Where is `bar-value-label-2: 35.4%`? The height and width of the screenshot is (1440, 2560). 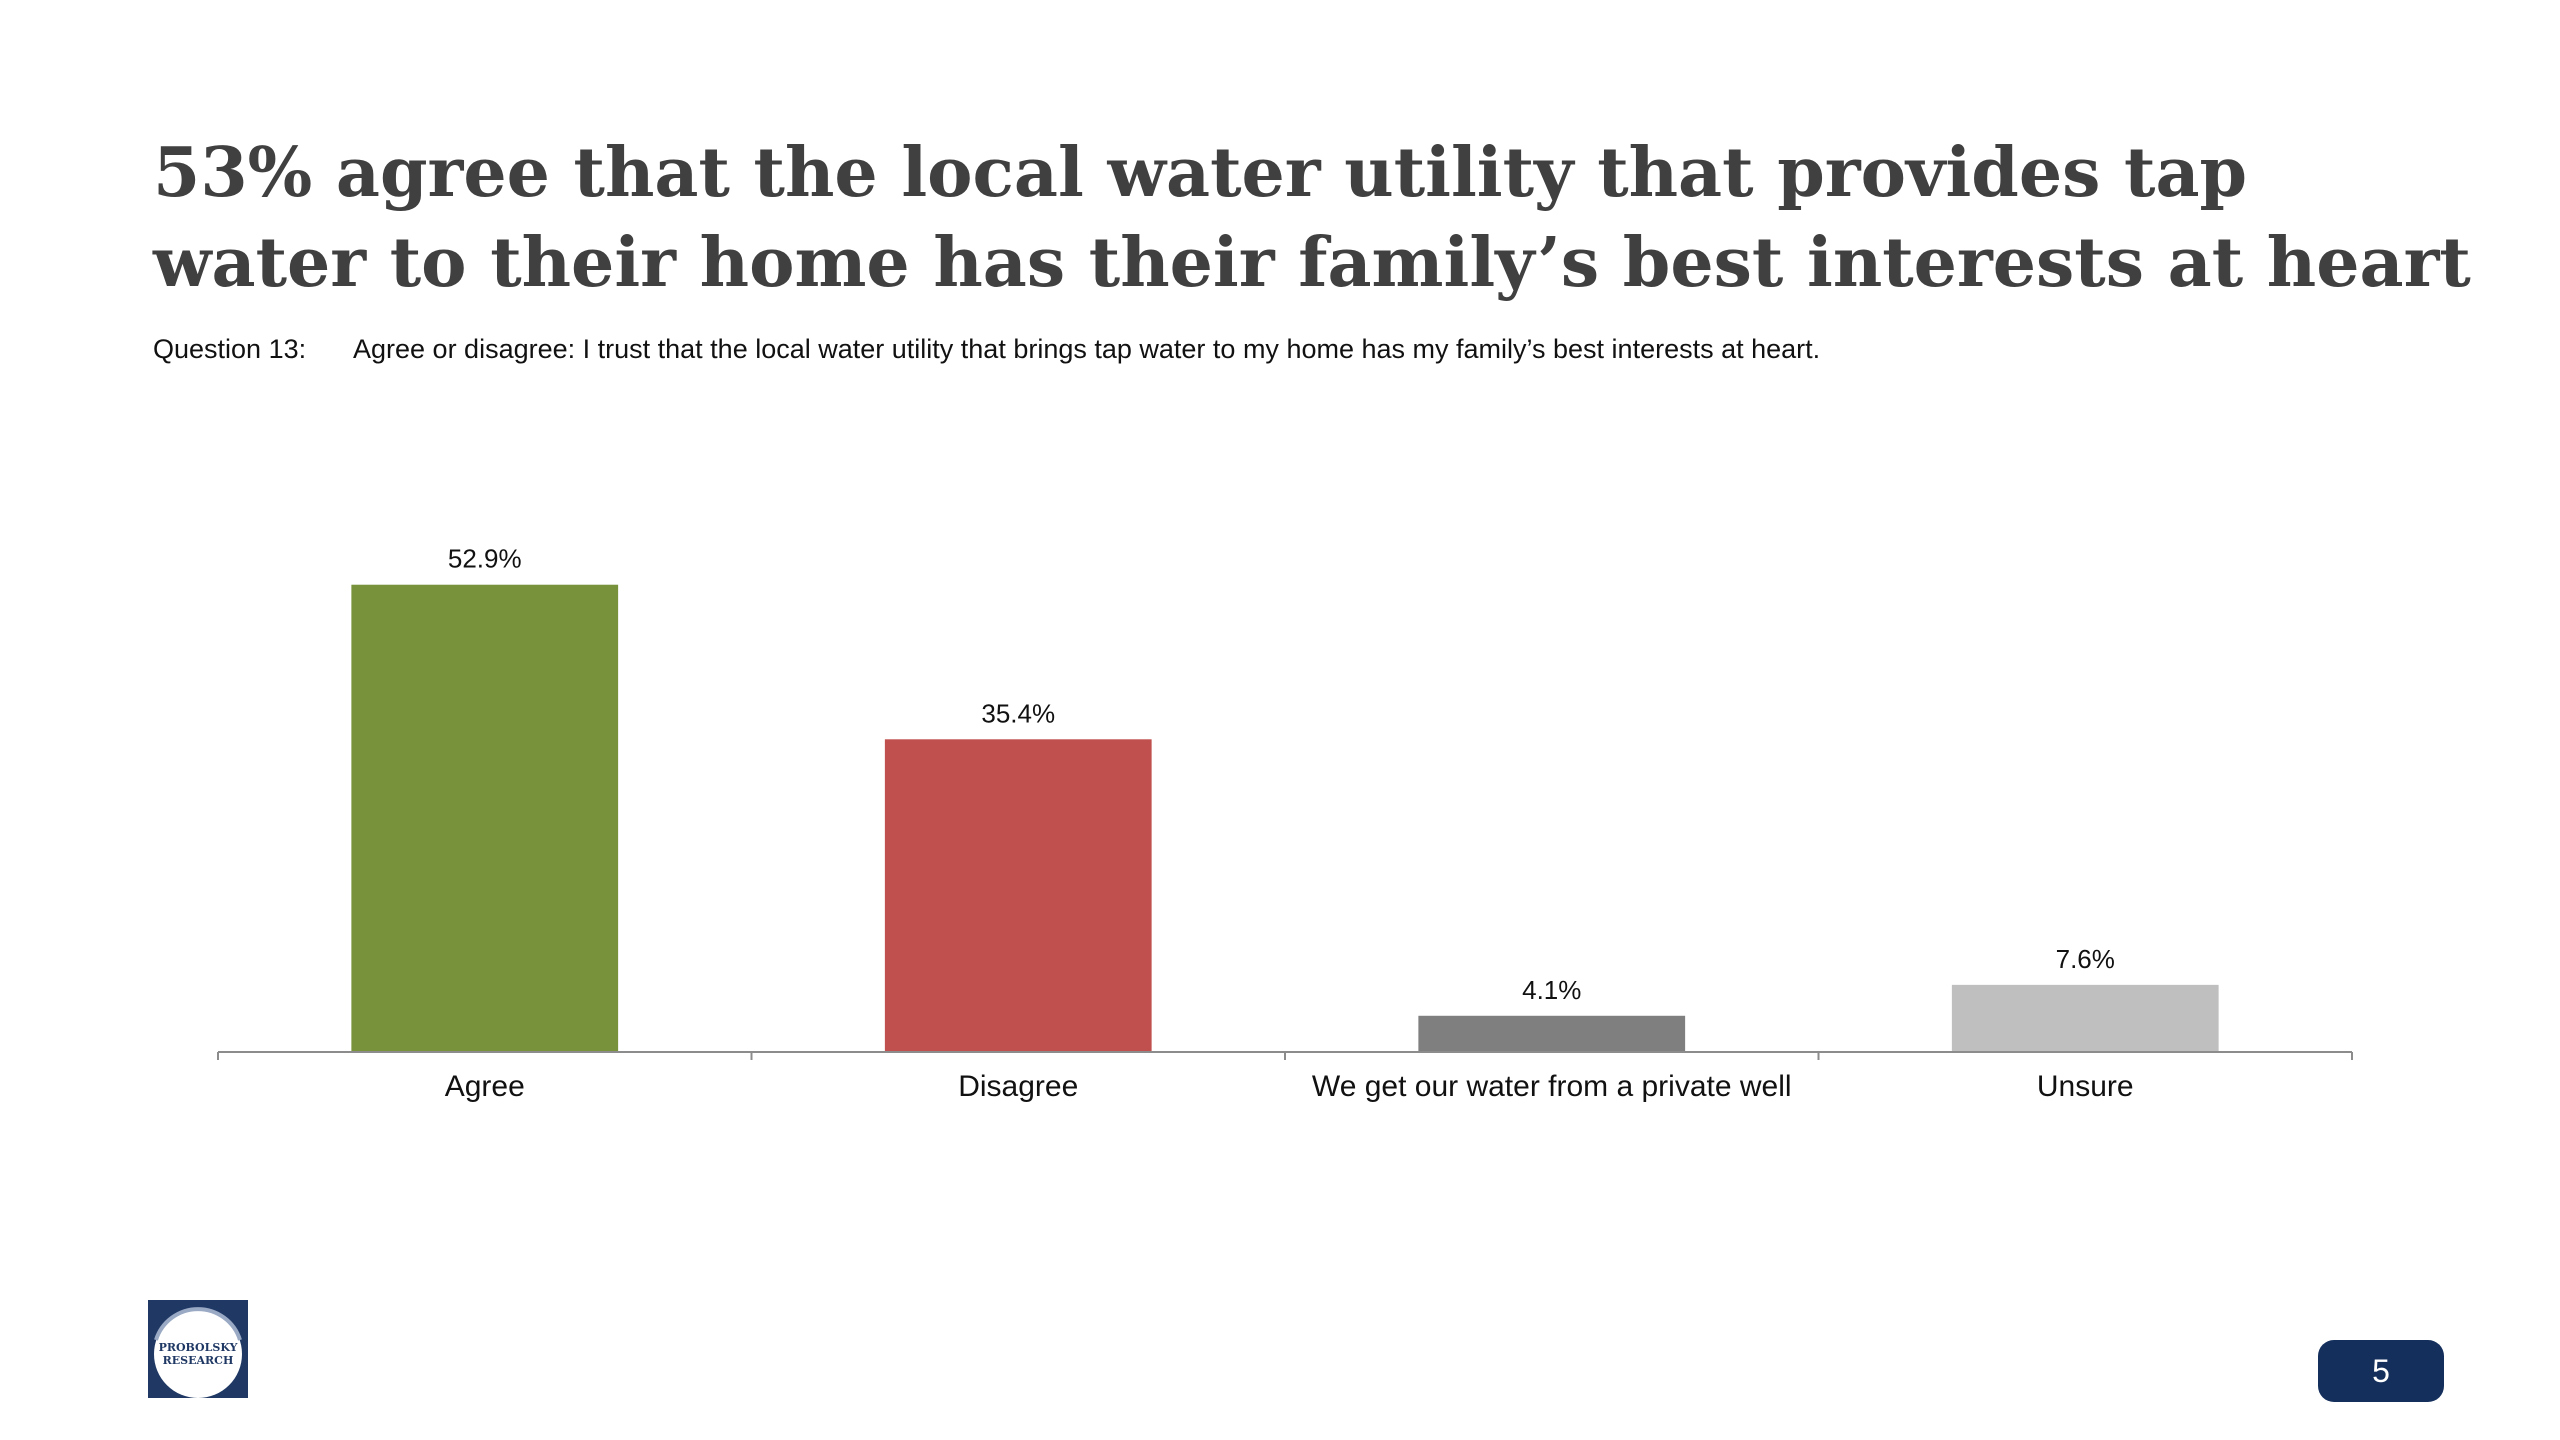
bar-value-label-2: 35.4% is located at coordinates (1018, 713).